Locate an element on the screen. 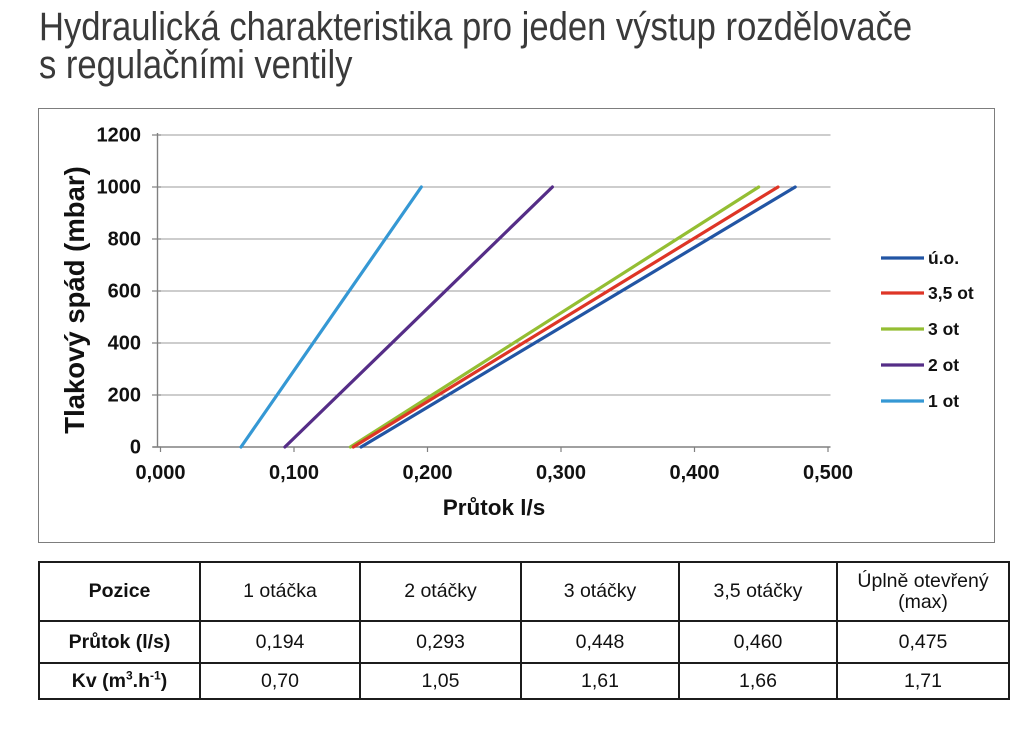  svg-text: 3,5 ot is located at coordinates (951, 293).